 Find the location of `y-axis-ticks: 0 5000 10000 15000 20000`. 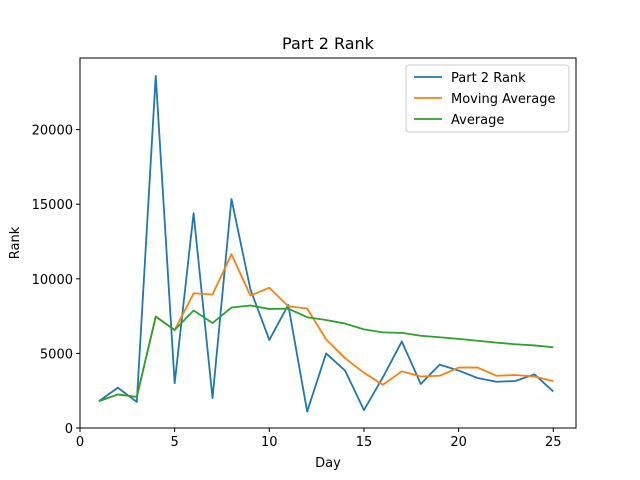

y-axis-ticks: 0 5000 10000 15000 20000 is located at coordinates (56, 280).